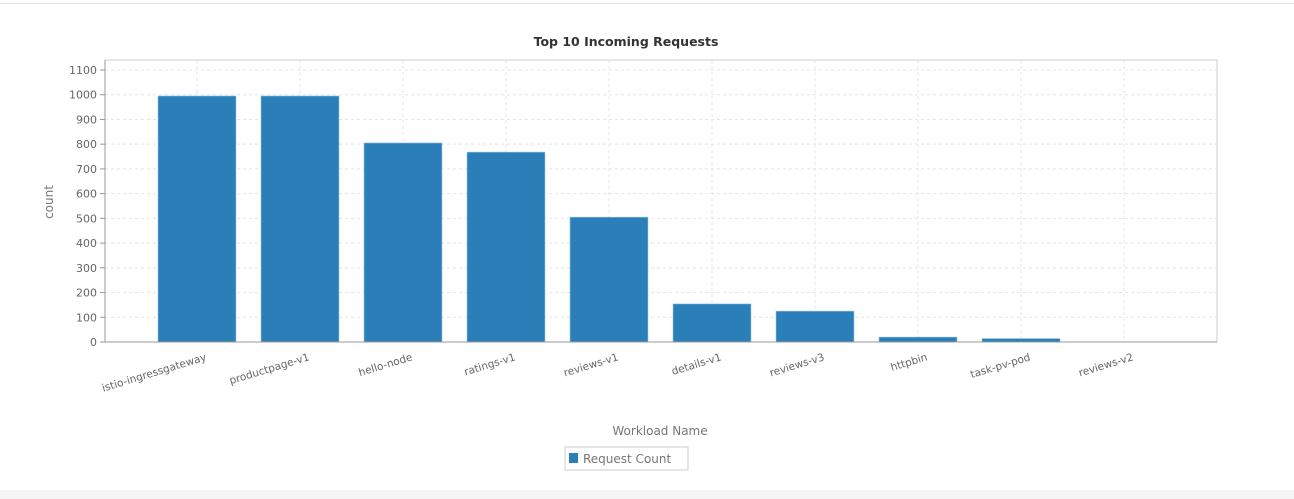  Describe the element at coordinates (609, 279) in the screenshot. I see `bar-reviews-v1` at that location.